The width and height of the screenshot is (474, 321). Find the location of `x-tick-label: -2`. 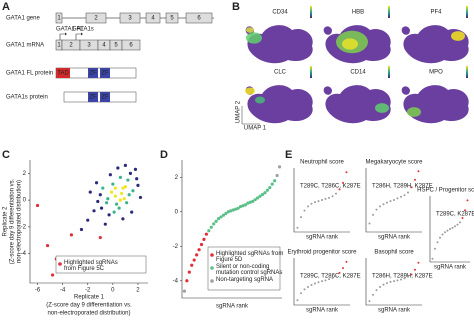

x-tick-label: -2 is located at coordinates (88, 291).